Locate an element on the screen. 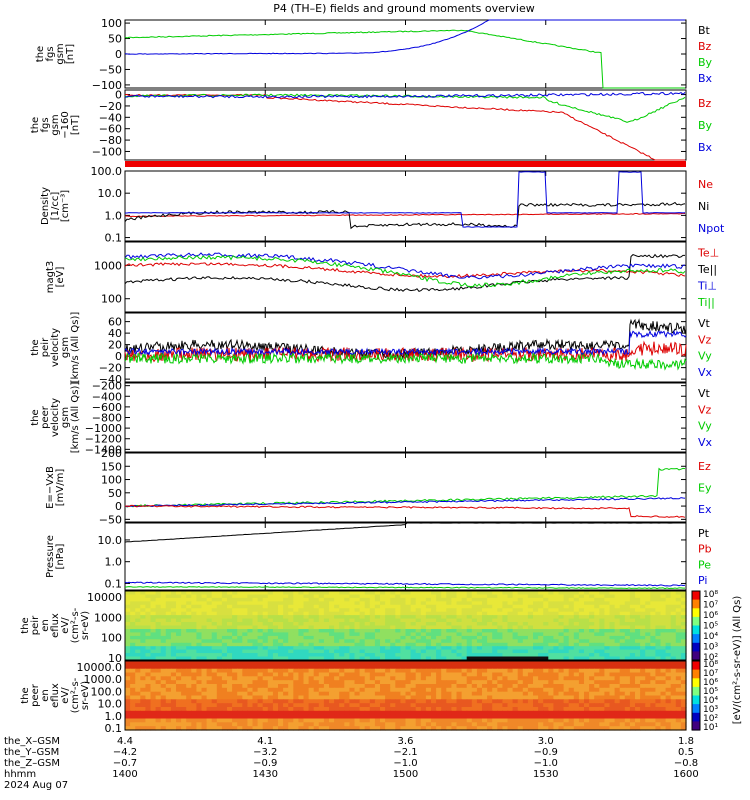 The width and height of the screenshot is (750, 800). y-axis-label: en is located at coordinates (45, 625).